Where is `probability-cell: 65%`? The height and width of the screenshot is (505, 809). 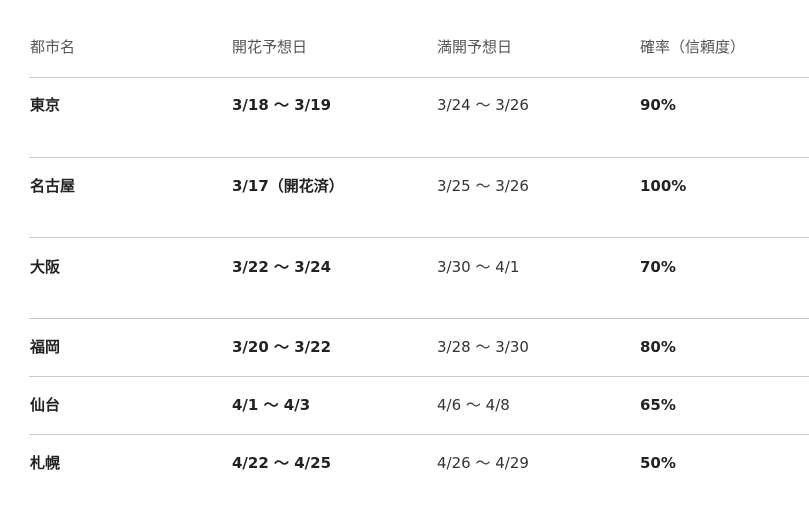
probability-cell: 65% is located at coordinates (658, 405).